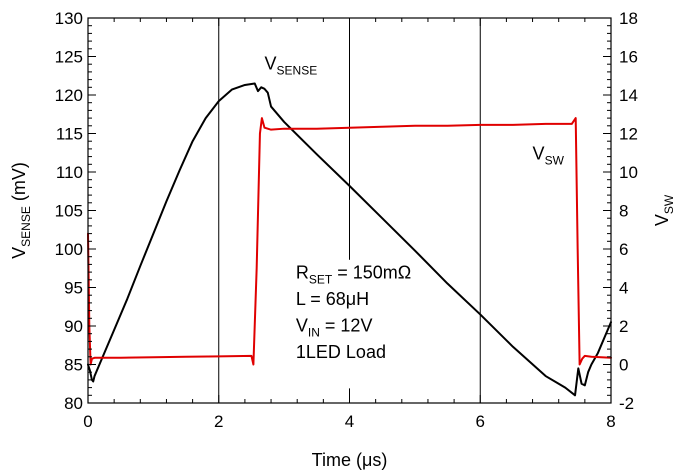 The height and width of the screenshot is (473, 691). Describe the element at coordinates (73, 288) in the screenshot. I see `y-left-tick-label: 95` at that location.